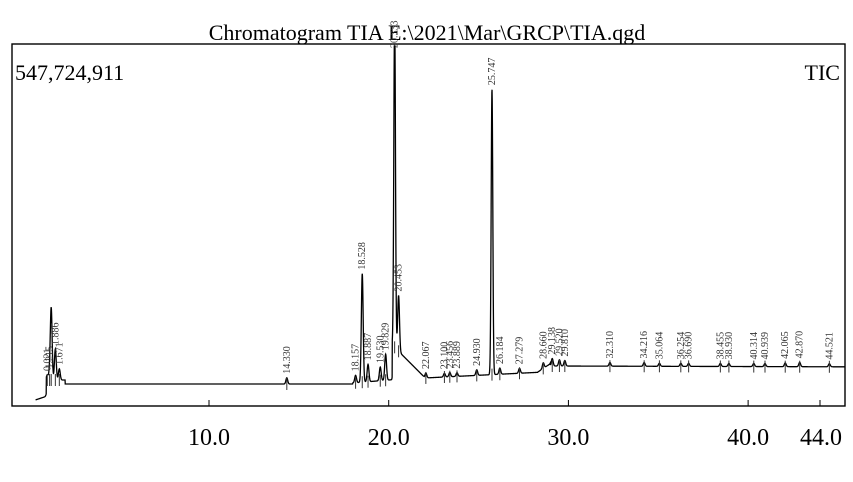 This screenshot has height=482, width=853. What do you see at coordinates (450, 355) in the screenshot?
I see `peak-label-15: 23.456` at bounding box center [450, 355].